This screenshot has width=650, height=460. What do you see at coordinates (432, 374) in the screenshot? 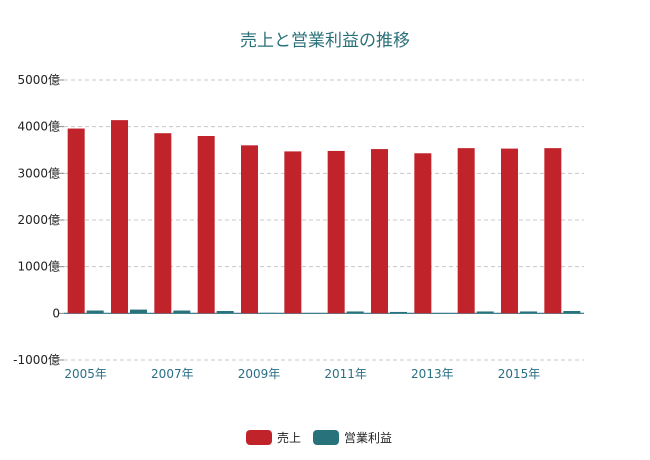
I see `x-tick-label: 2013年` at bounding box center [432, 374].